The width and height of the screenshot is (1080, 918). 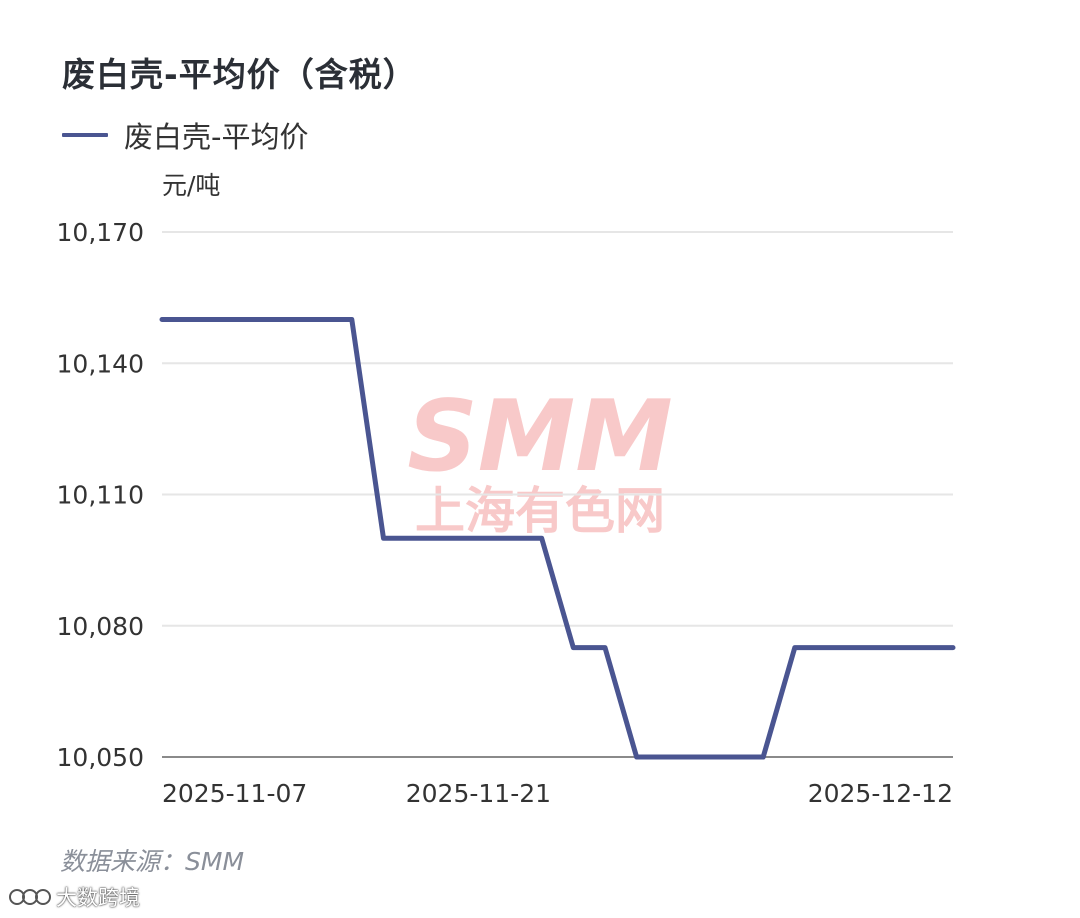 What do you see at coordinates (98, 898) in the screenshot?
I see `corner-badge-label: 大数跨境` at bounding box center [98, 898].